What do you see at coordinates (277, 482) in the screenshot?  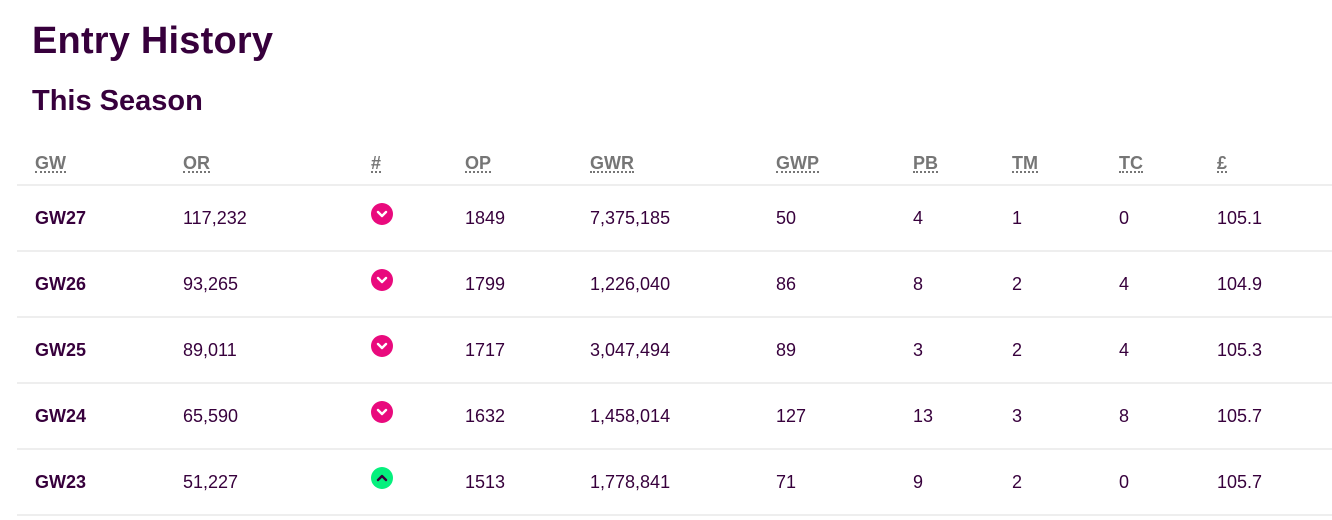 I see `cell-overall-rank: 51,227` at bounding box center [277, 482].